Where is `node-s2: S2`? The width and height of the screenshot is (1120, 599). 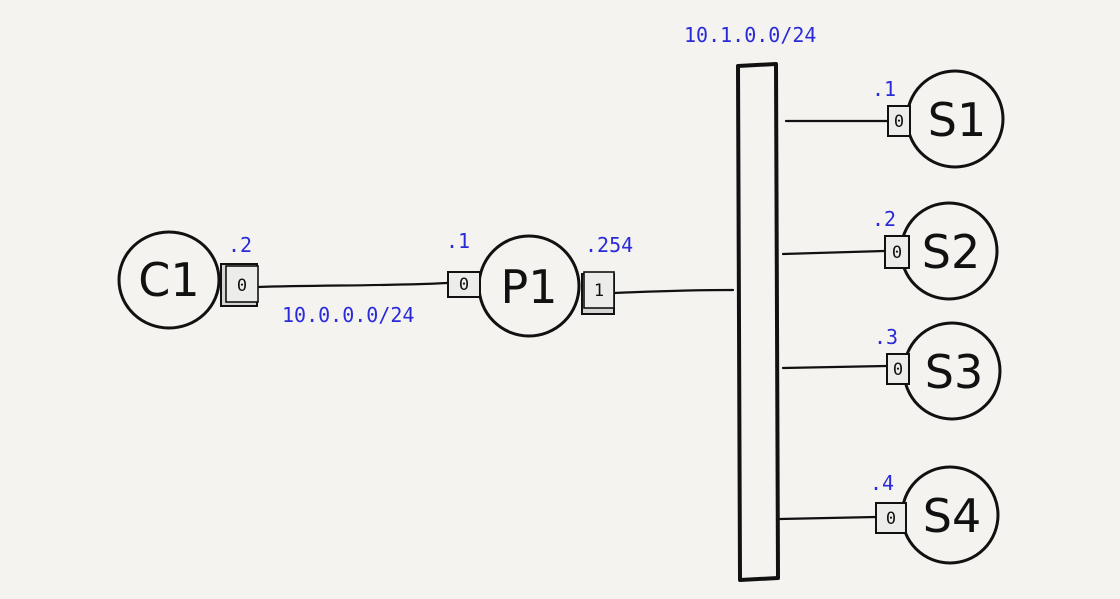 node-s2: S2 is located at coordinates (949, 251).